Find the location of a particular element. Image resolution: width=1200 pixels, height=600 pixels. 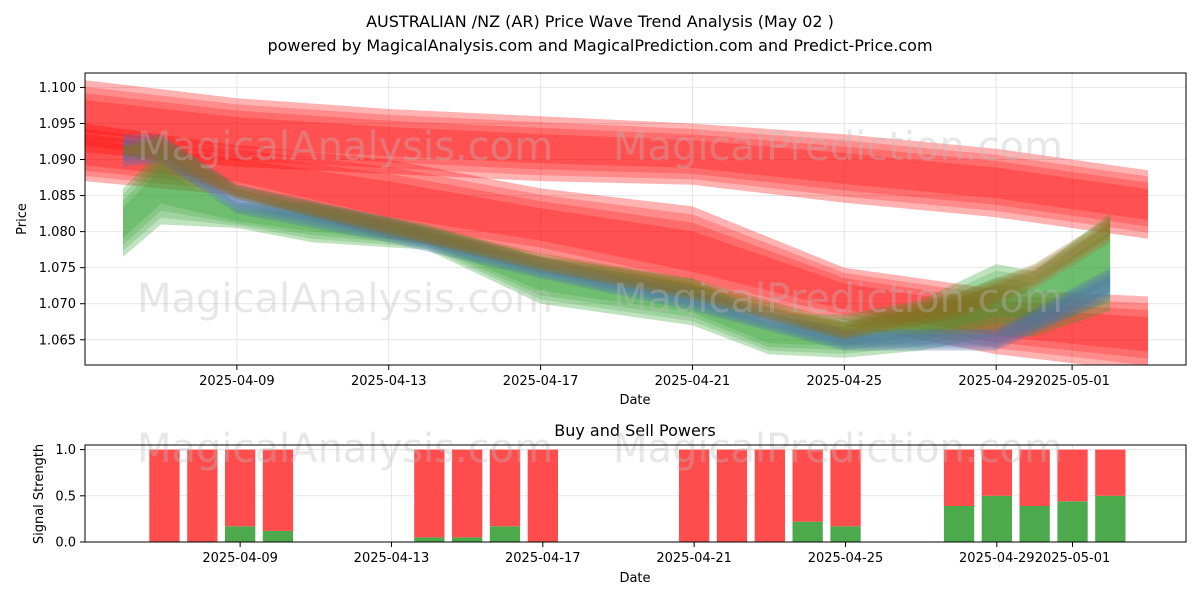

price-x-tick-label: 2025-04-21 is located at coordinates (693, 381).